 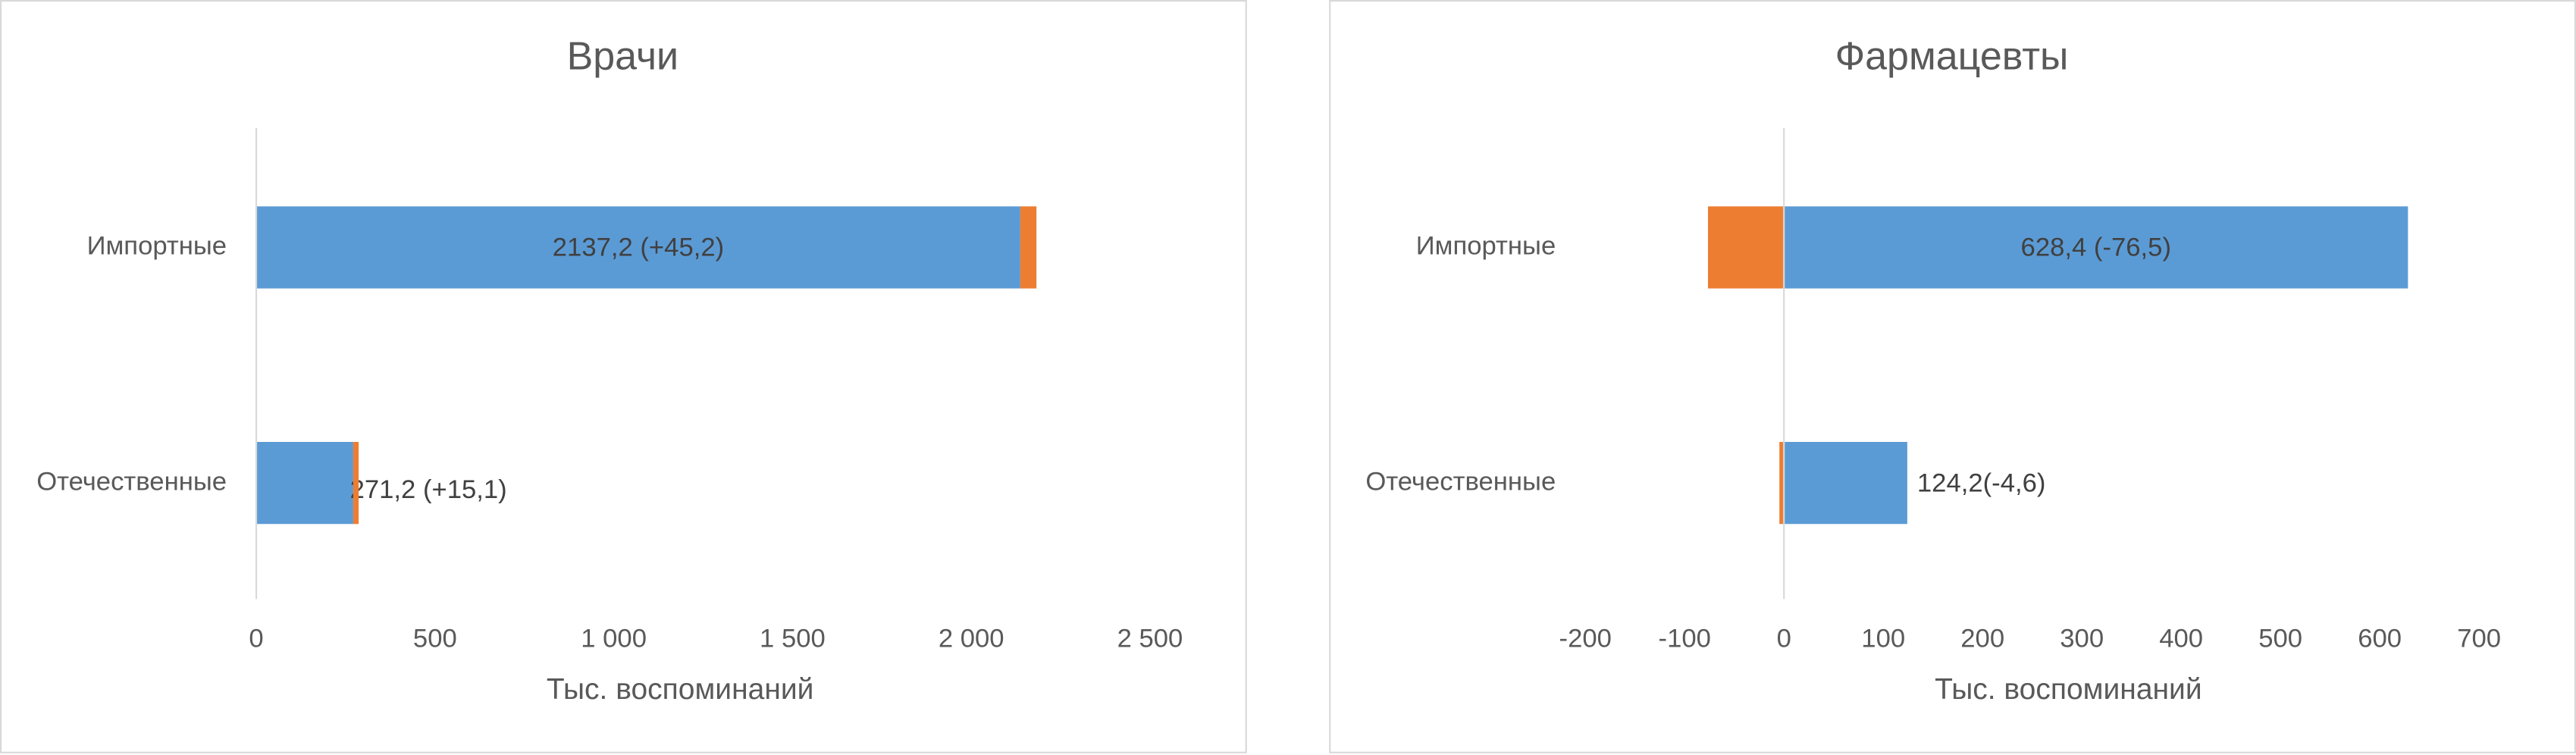 What do you see at coordinates (1586, 639) in the screenshot?
I see `x-tick-label: -200` at bounding box center [1586, 639].